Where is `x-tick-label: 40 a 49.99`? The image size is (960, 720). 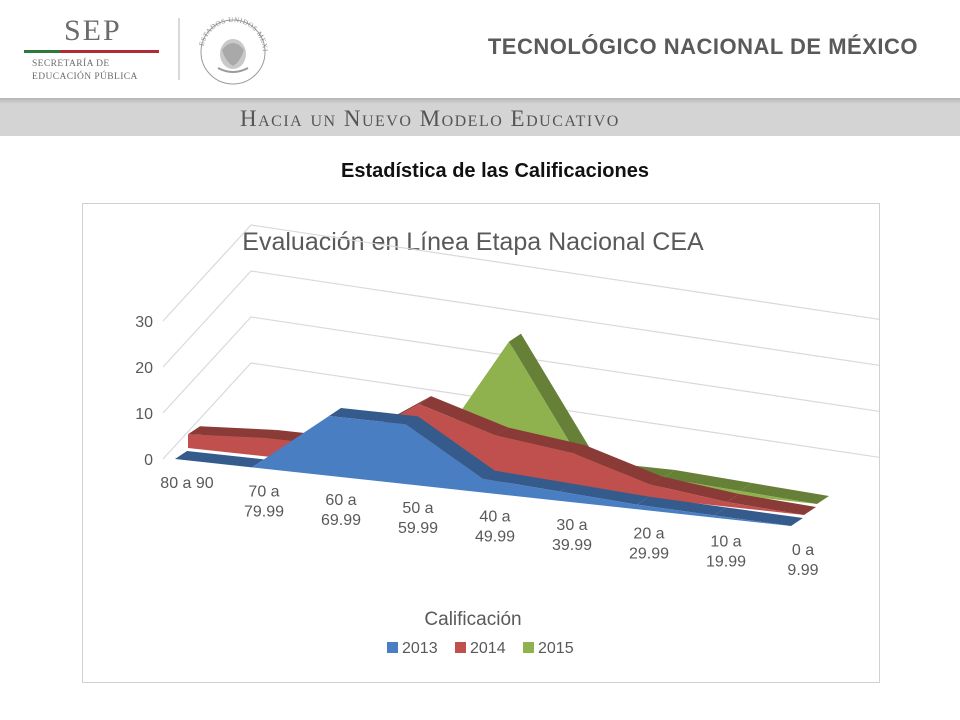 x-tick-label: 40 a 49.99 is located at coordinates (495, 527).